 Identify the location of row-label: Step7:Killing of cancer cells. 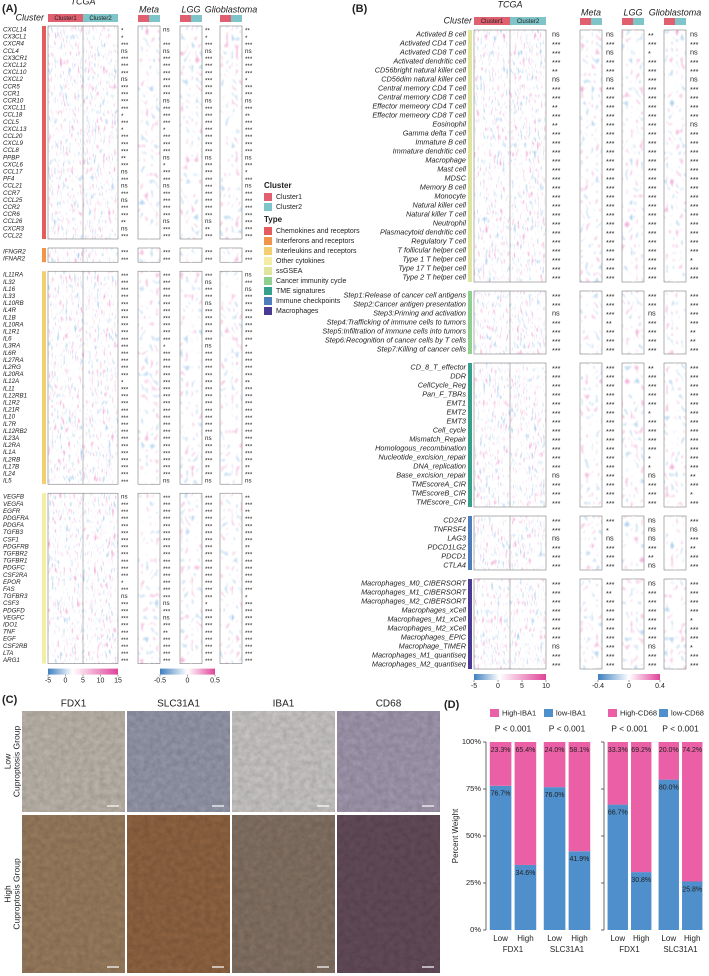
(422, 349).